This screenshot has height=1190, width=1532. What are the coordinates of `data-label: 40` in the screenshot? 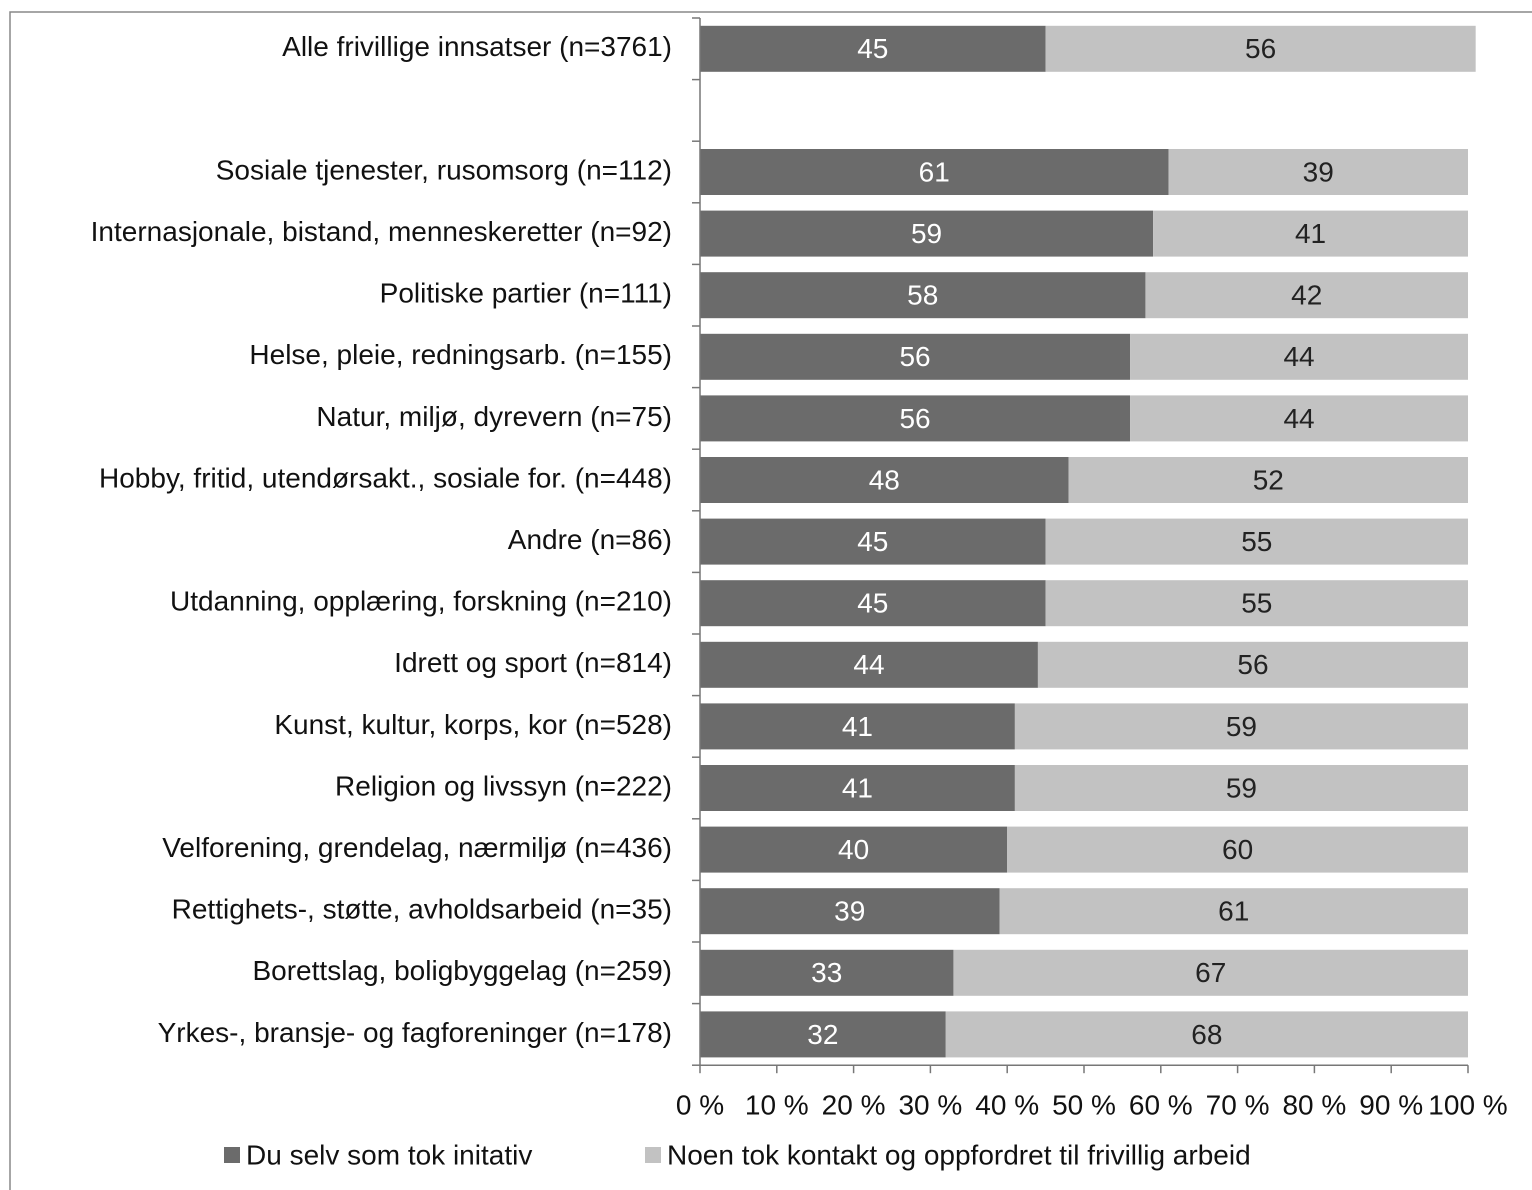 It's located at (853, 849).